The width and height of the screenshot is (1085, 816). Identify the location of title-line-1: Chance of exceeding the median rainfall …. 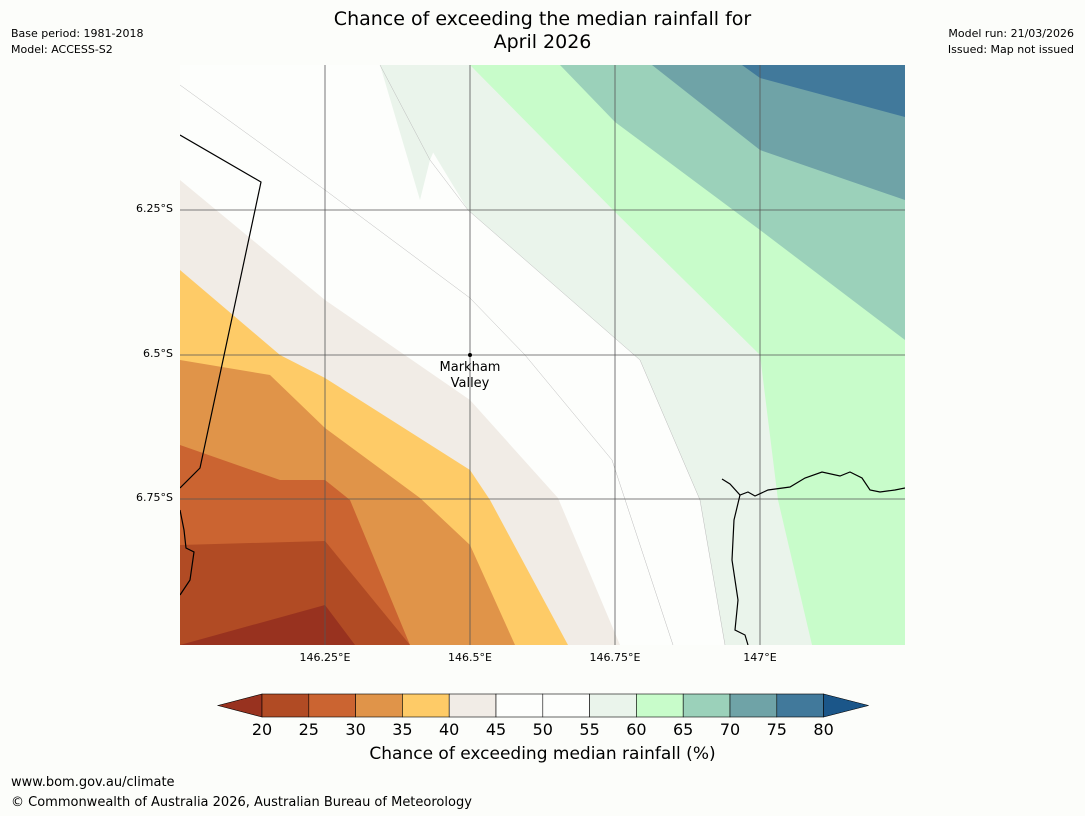
(542, 19).